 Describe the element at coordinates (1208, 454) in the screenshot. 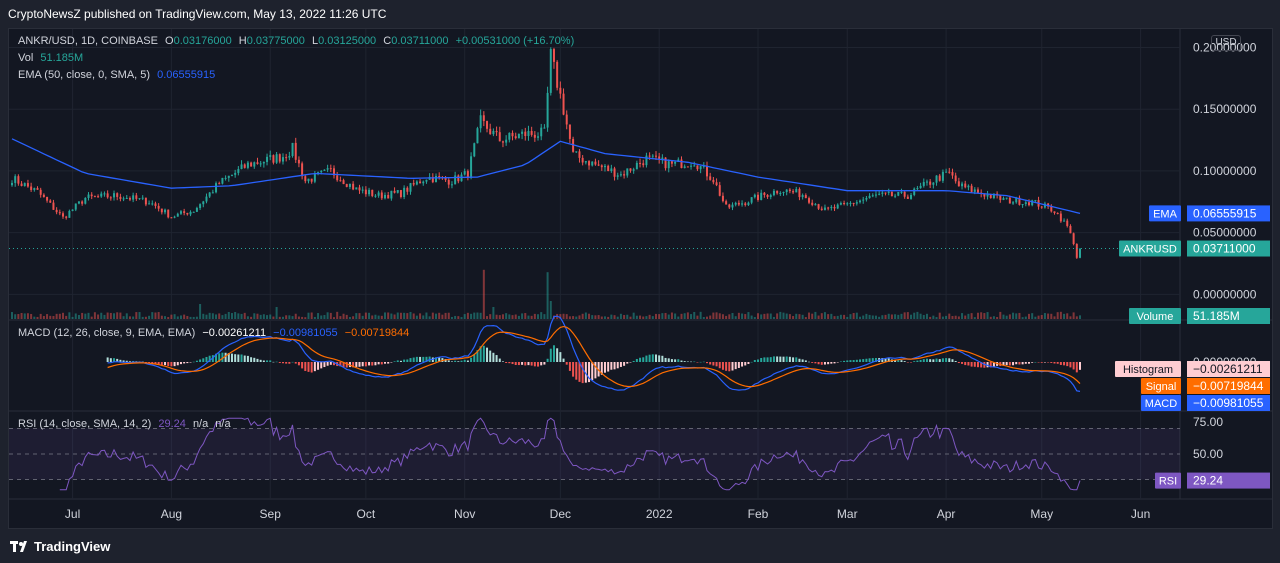

I see `rsi-tick-label: 50.00` at that location.